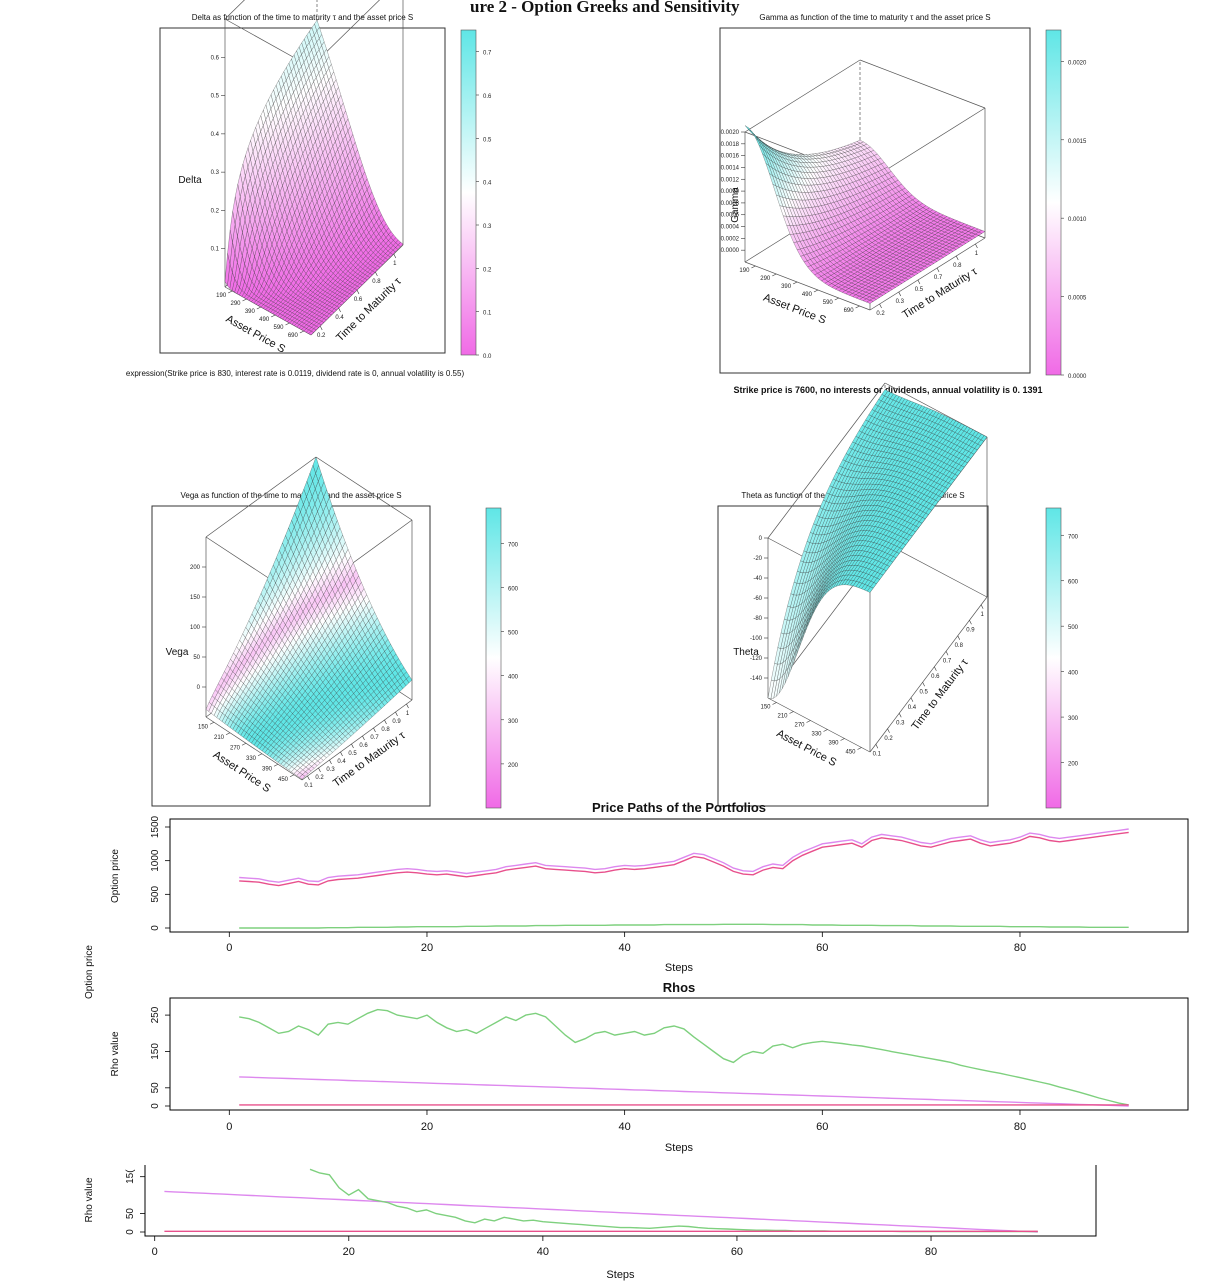 The width and height of the screenshot is (1226, 1287). I want to click on colorbar-tick-label: 0.2, so click(487, 270).